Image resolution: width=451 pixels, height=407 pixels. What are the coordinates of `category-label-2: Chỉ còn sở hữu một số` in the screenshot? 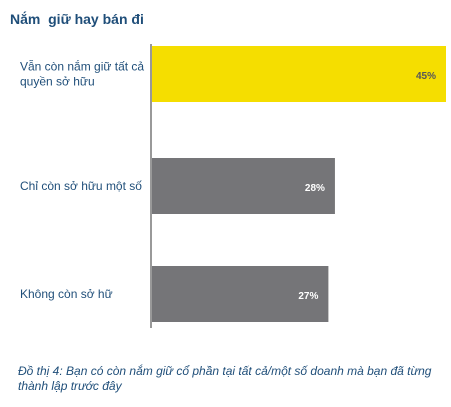 It's located at (81, 186).